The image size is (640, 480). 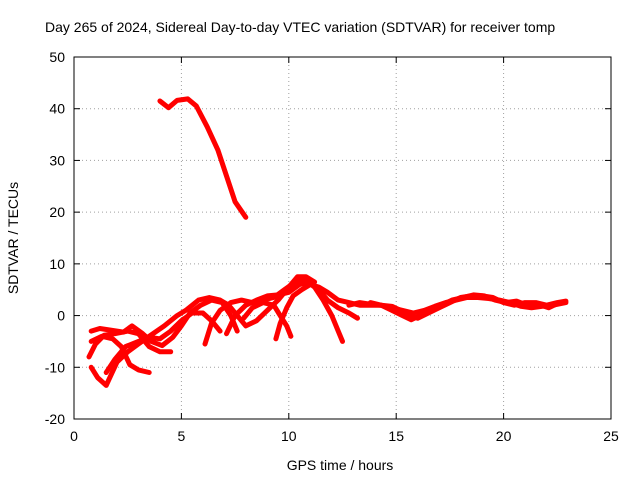 What do you see at coordinates (182, 436) in the screenshot?
I see `x-tick-label: 5` at bounding box center [182, 436].